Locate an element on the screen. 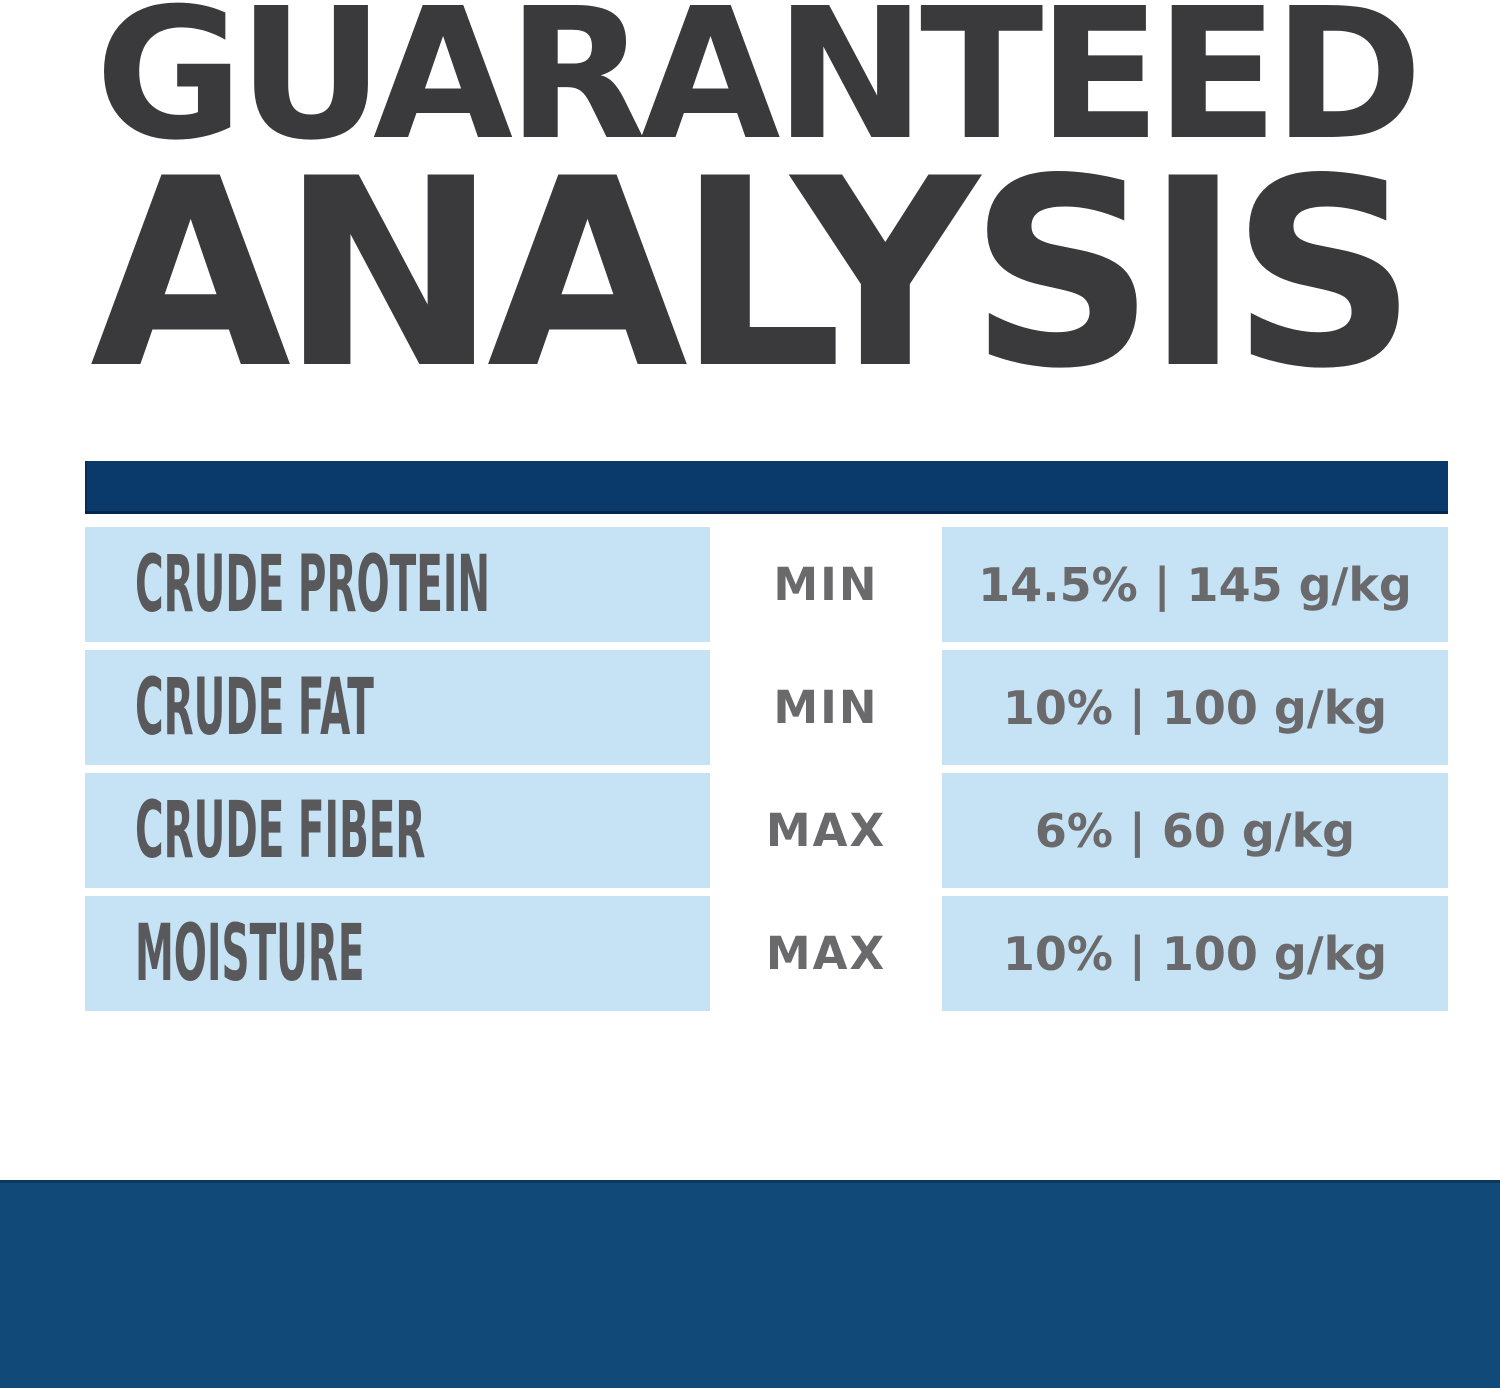 The height and width of the screenshot is (1388, 1500). nutrient-cell: CRUDE FIBER is located at coordinates (397, 830).